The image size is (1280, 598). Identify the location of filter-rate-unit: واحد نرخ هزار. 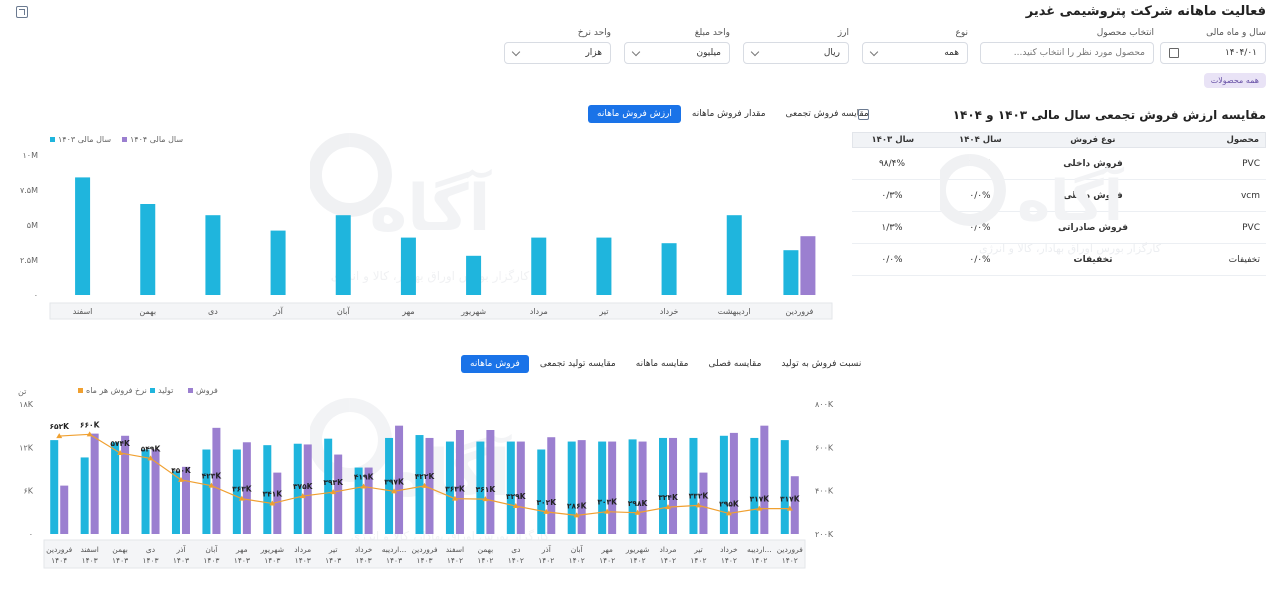
(557, 46).